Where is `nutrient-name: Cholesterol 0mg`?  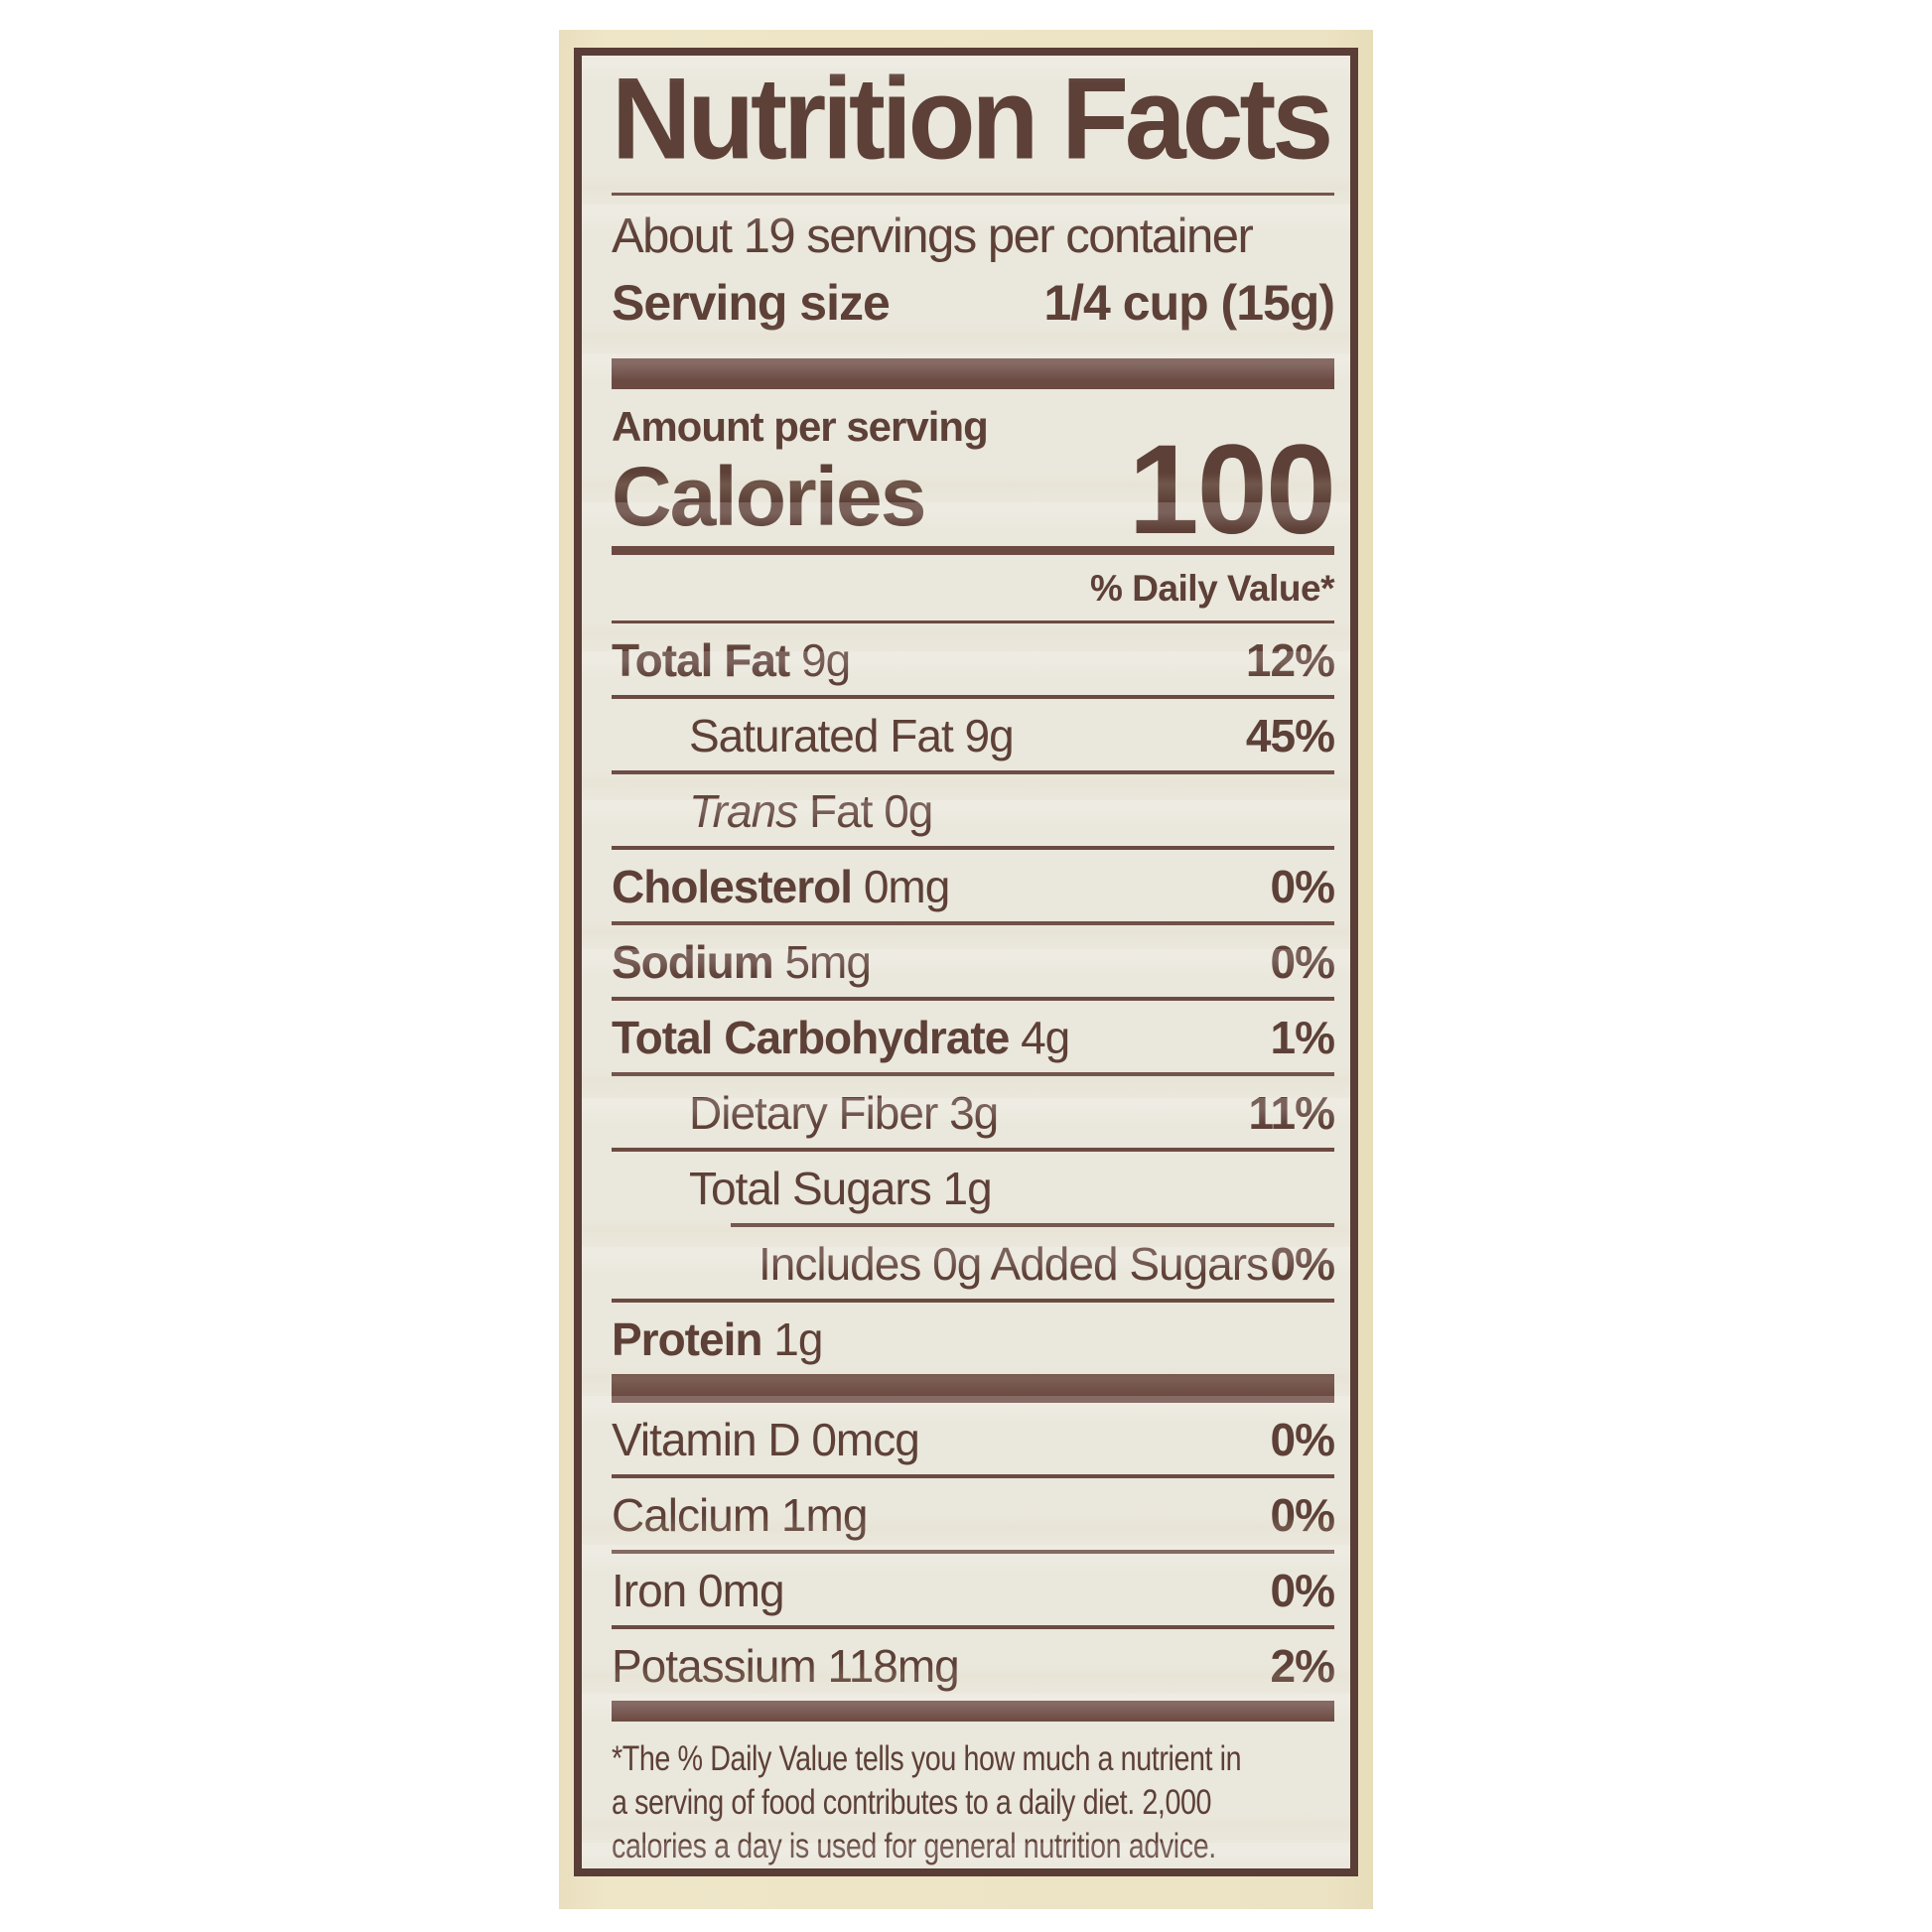
nutrient-name: Cholesterol 0mg is located at coordinates (781, 886).